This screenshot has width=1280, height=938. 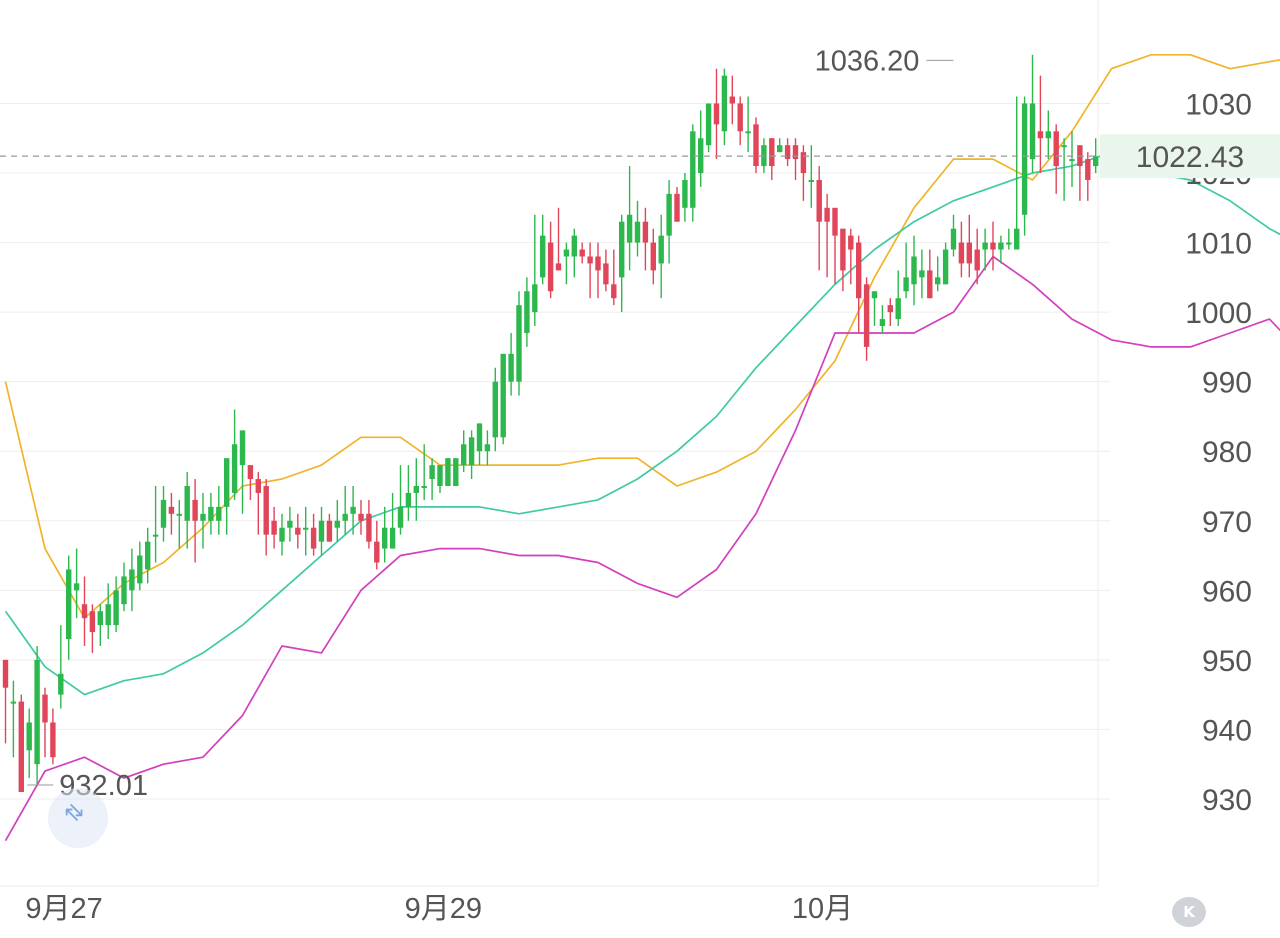 I want to click on price-tick-label: 960, so click(x=1227, y=591).